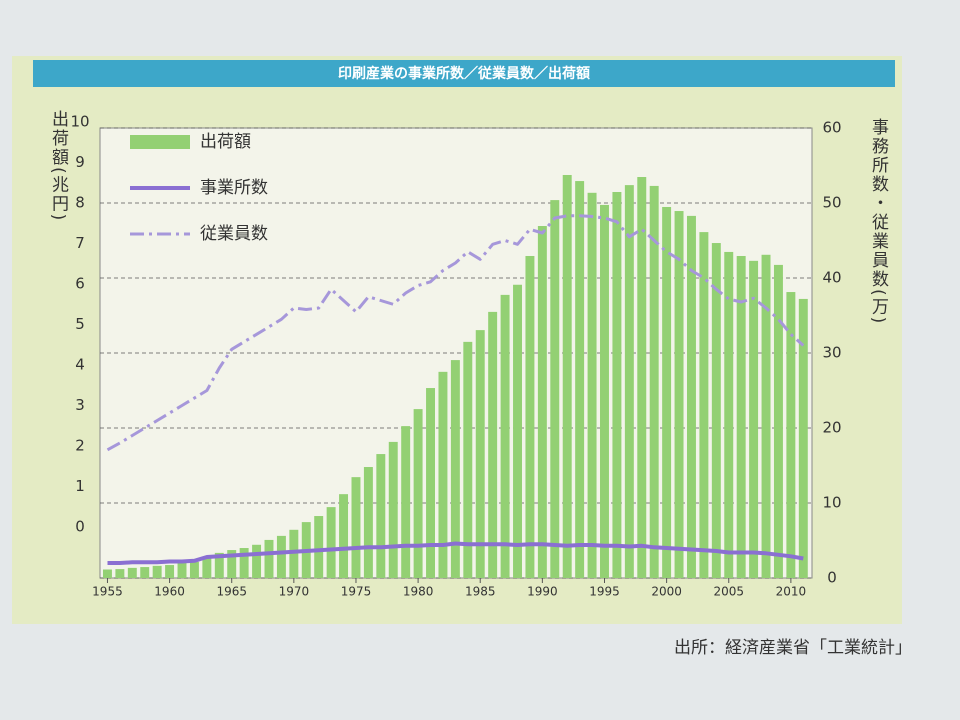 The image size is (960, 720). I want to click on x-tick-label: 1985, so click(480, 592).